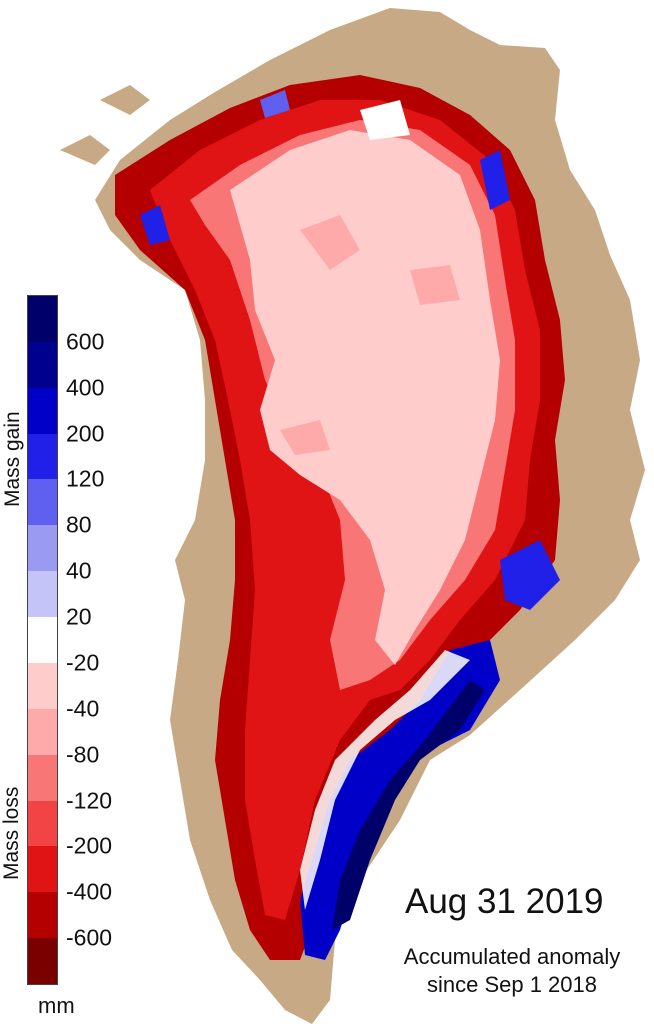 Image resolution: width=654 pixels, height=1024 pixels. What do you see at coordinates (512, 984) in the screenshot?
I see `caption-line-2: since Sep 1 2018` at bounding box center [512, 984].